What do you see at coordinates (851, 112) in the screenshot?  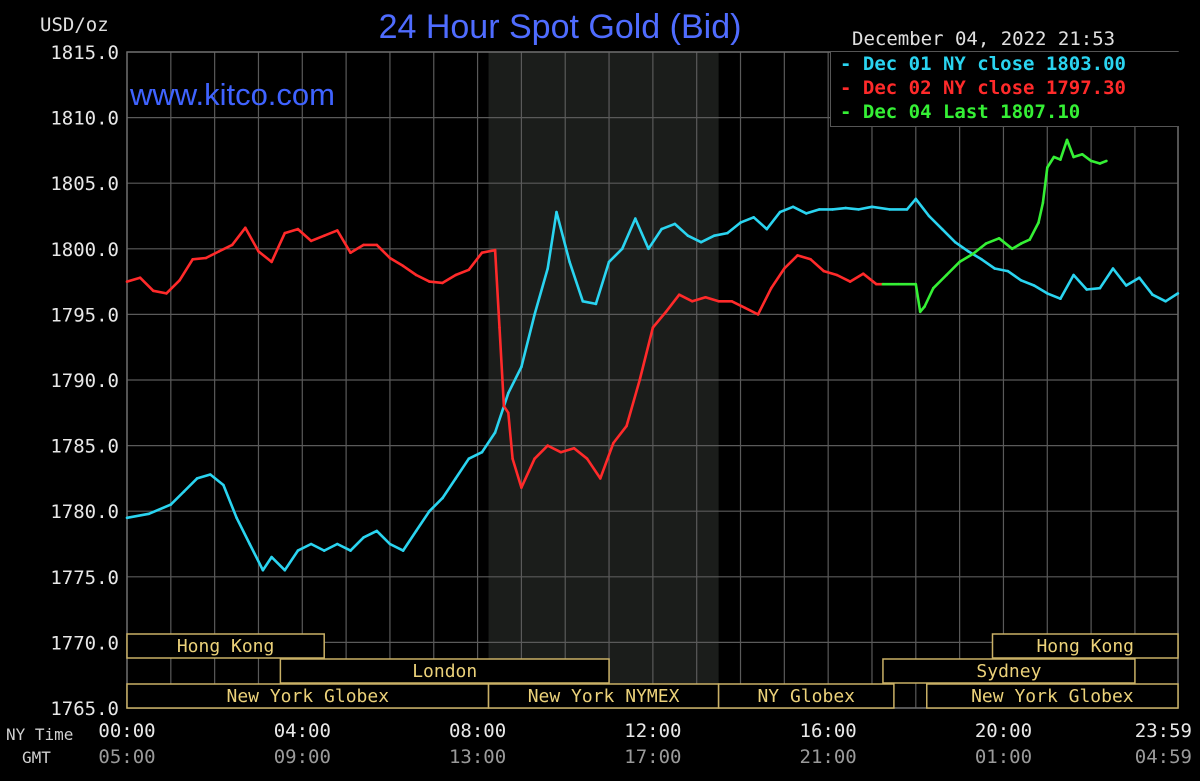 I see `legend-swatch: -` at bounding box center [851, 112].